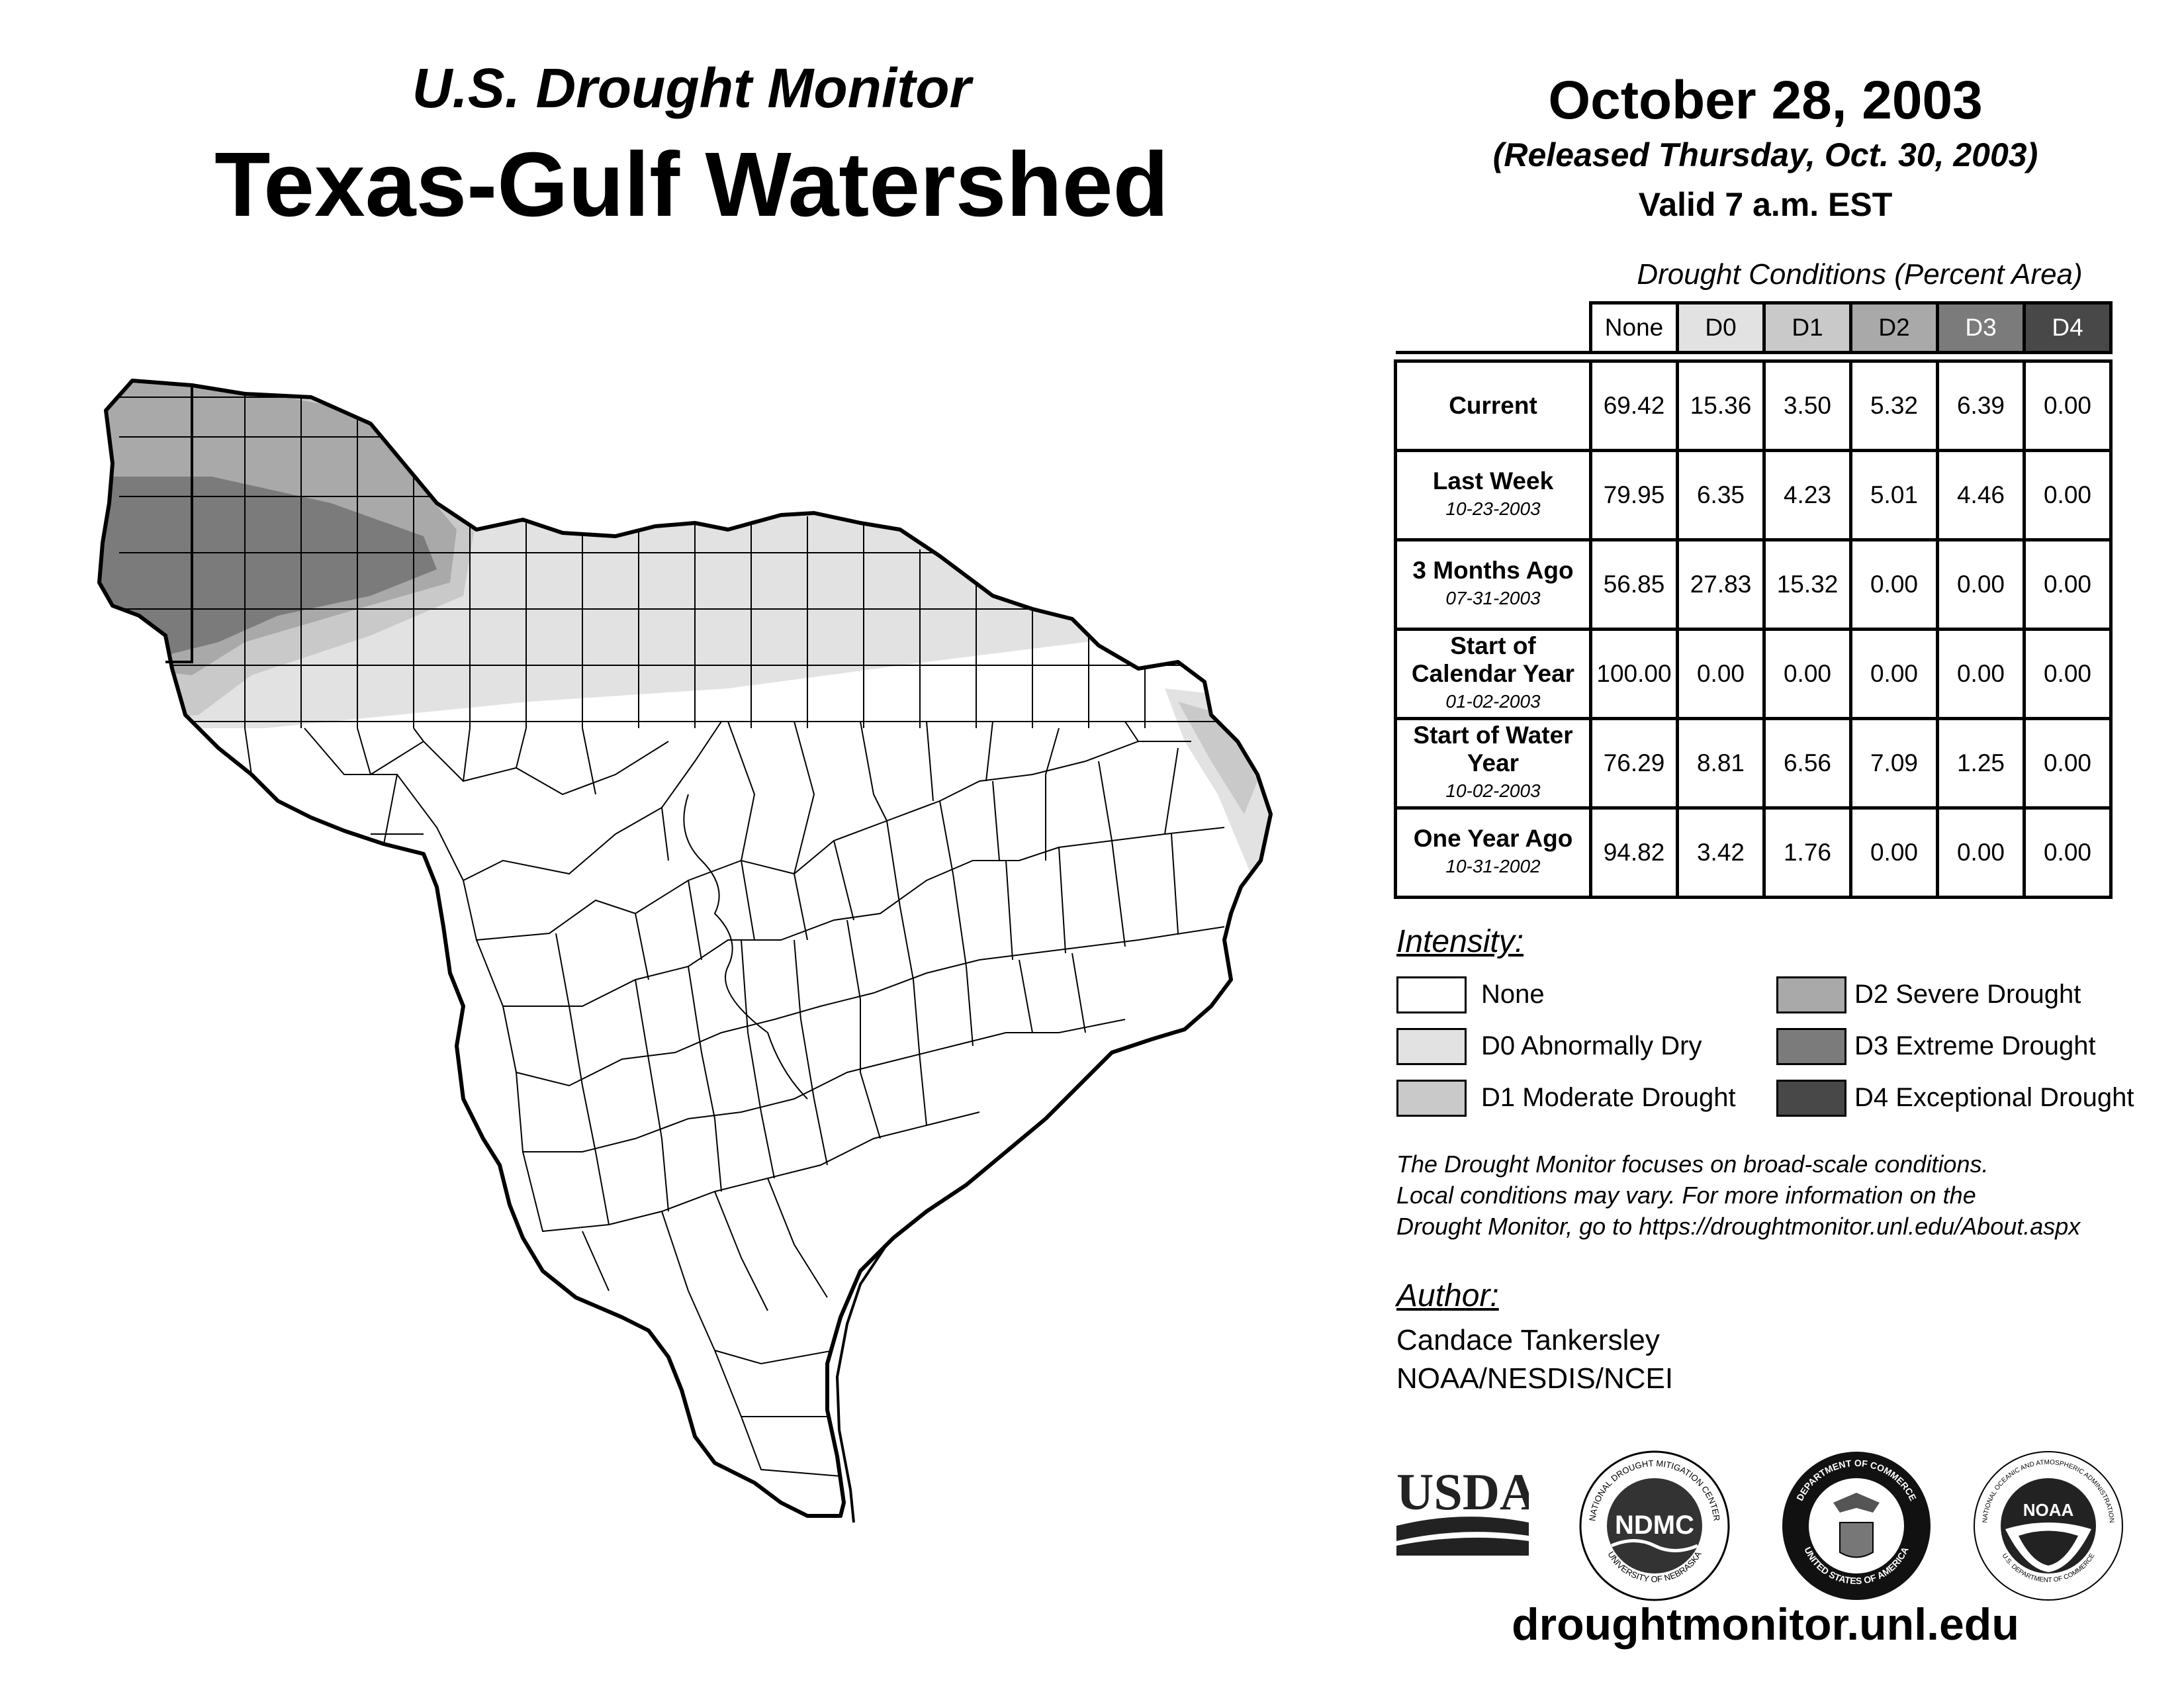 The height and width of the screenshot is (1688, 2184). I want to click on table-cell: 3.50, so click(1807, 405).